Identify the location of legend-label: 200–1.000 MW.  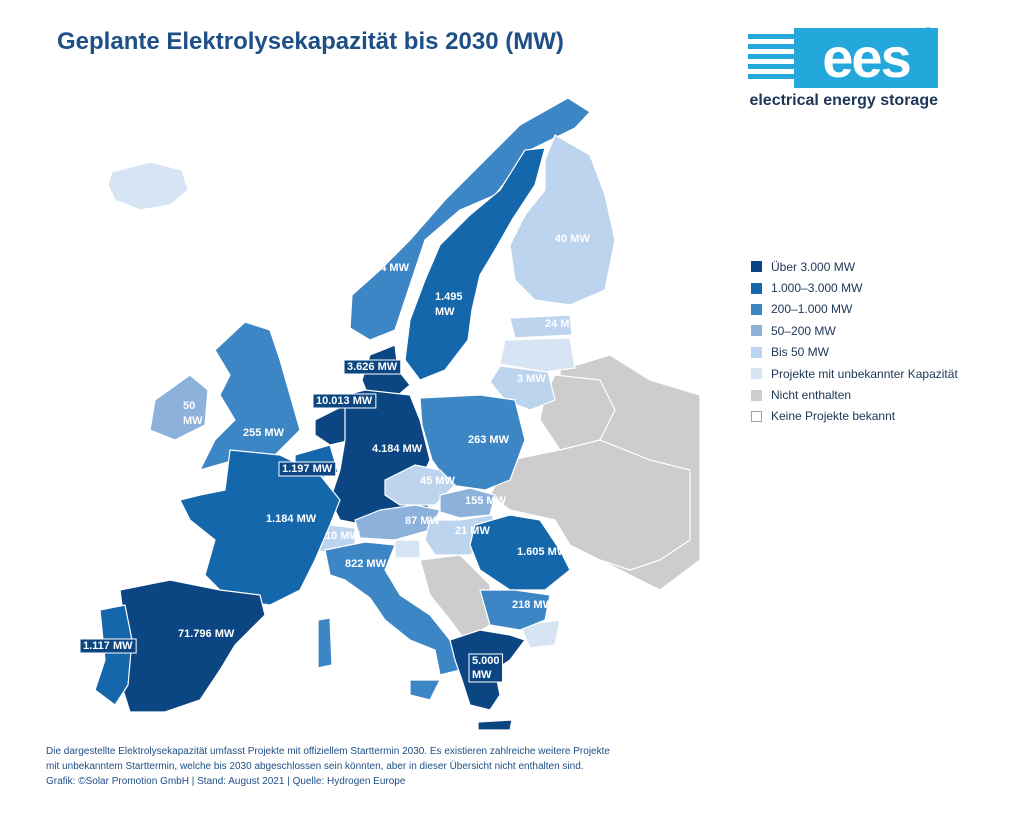
(812, 309).